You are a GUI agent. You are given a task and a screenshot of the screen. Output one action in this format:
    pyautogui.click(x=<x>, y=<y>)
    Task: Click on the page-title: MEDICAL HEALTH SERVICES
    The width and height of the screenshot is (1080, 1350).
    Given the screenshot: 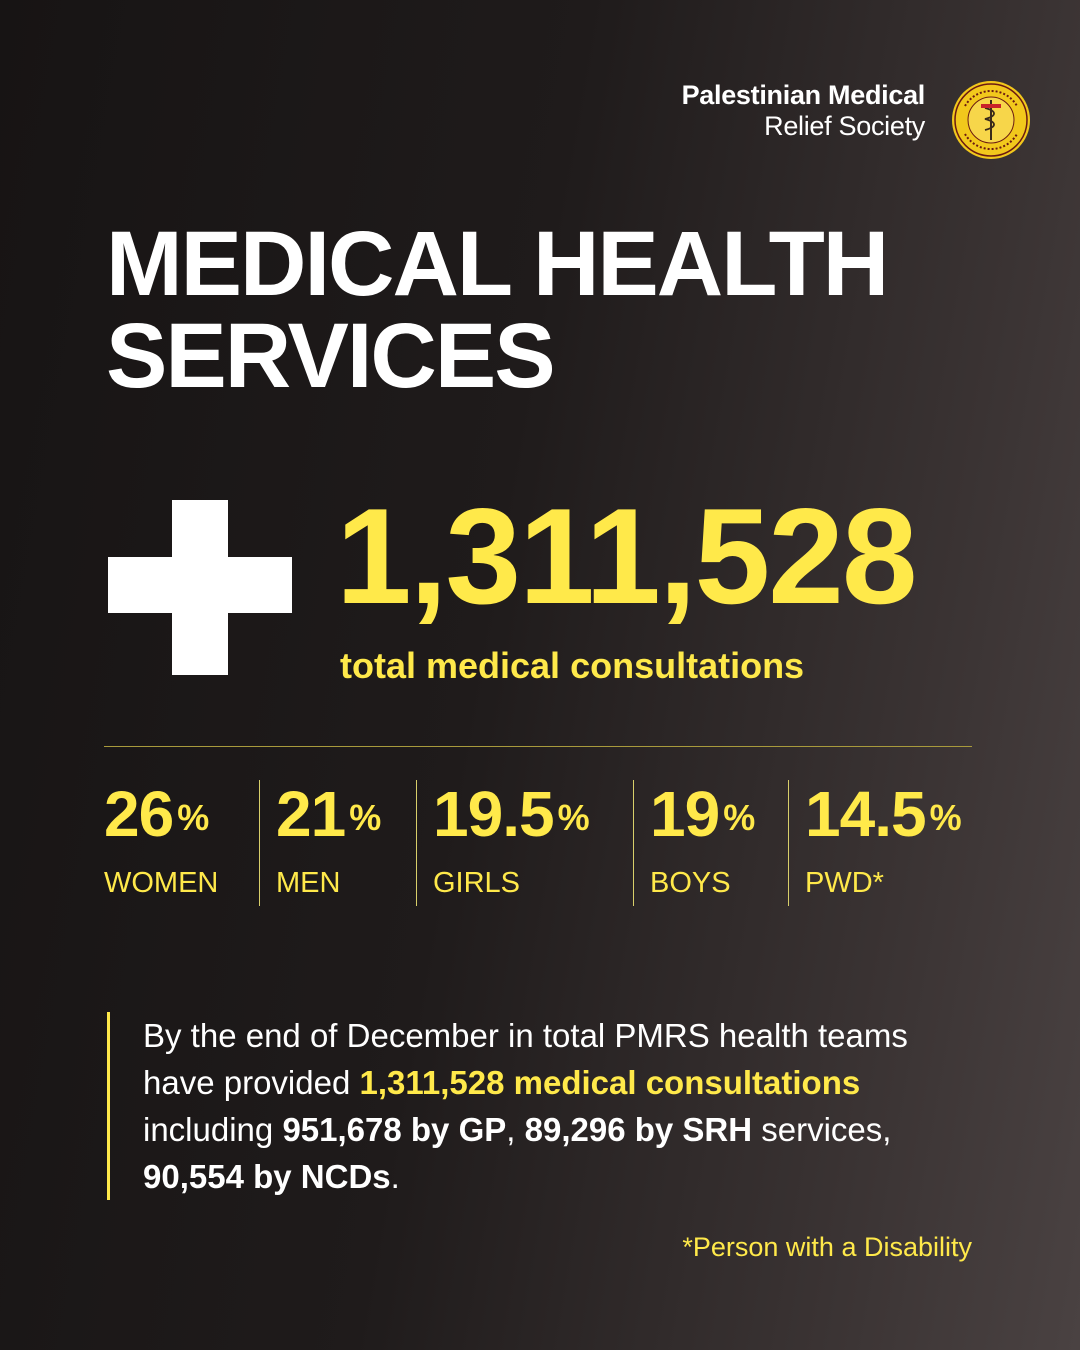 What is the action you would take?
    pyautogui.click(x=497, y=310)
    